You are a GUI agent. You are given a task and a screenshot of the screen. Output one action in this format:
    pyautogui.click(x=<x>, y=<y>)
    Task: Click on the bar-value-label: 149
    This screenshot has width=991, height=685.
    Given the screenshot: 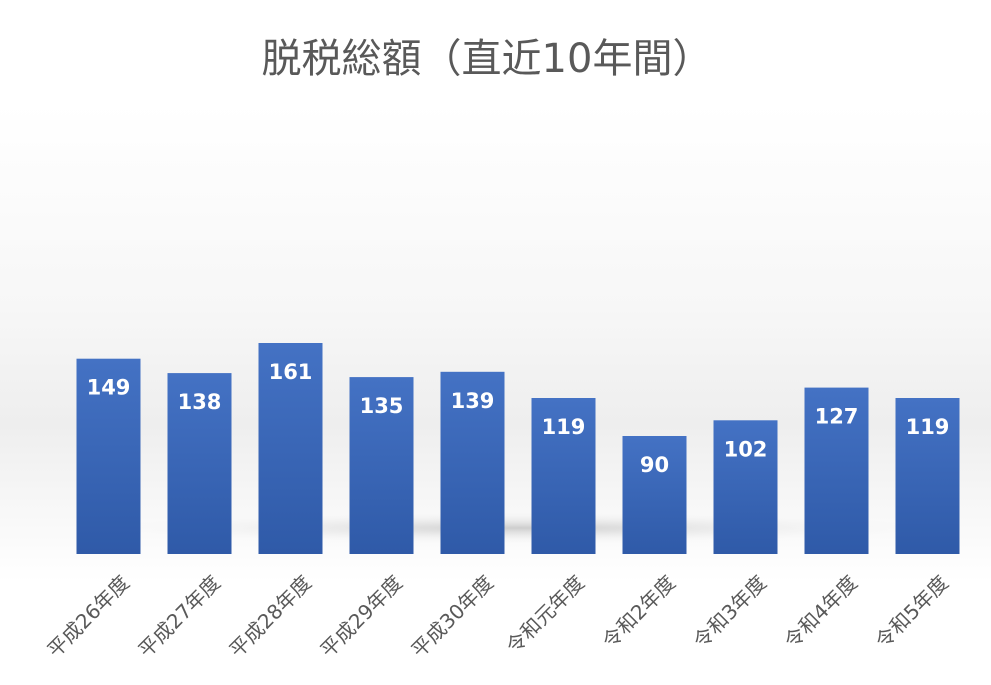 What is the action you would take?
    pyautogui.click(x=109, y=388)
    